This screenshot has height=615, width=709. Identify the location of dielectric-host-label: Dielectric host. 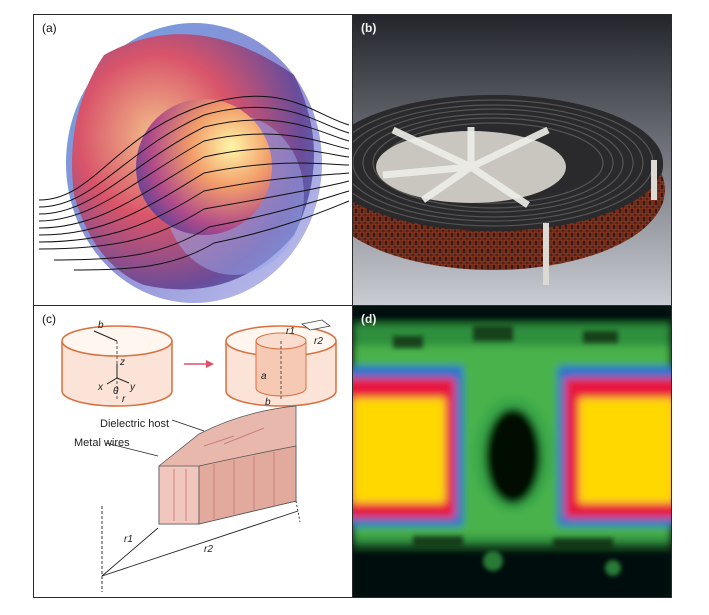
(135, 424).